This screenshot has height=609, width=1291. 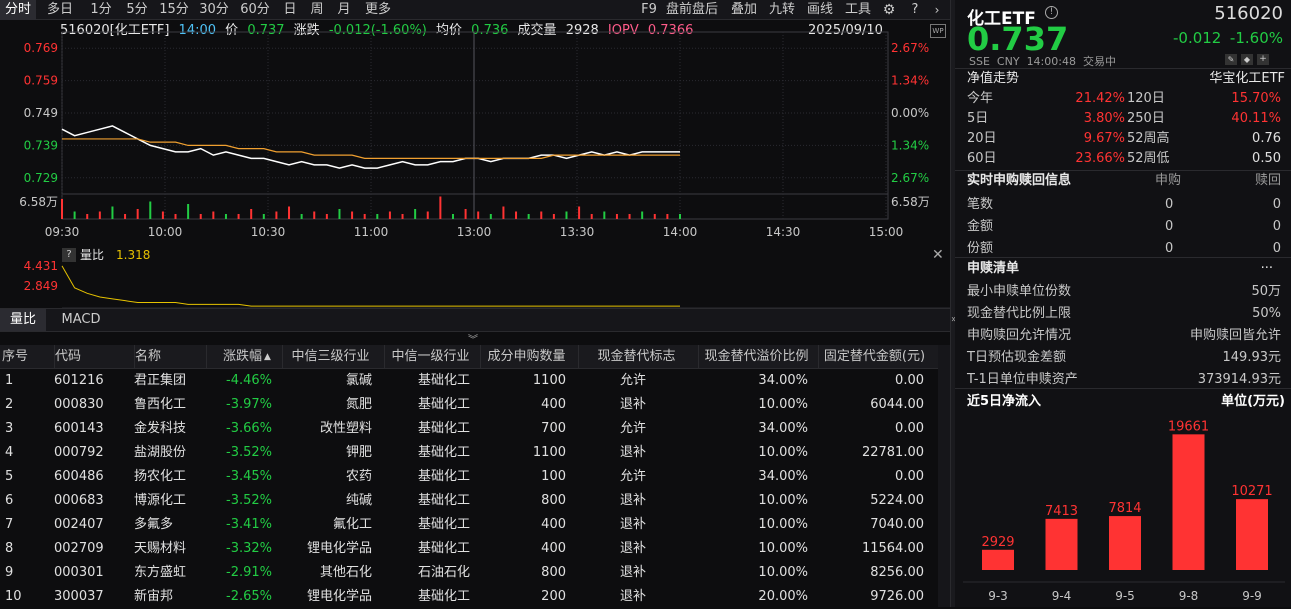 I want to click on period-tab-2: 1分, so click(x=101, y=9).